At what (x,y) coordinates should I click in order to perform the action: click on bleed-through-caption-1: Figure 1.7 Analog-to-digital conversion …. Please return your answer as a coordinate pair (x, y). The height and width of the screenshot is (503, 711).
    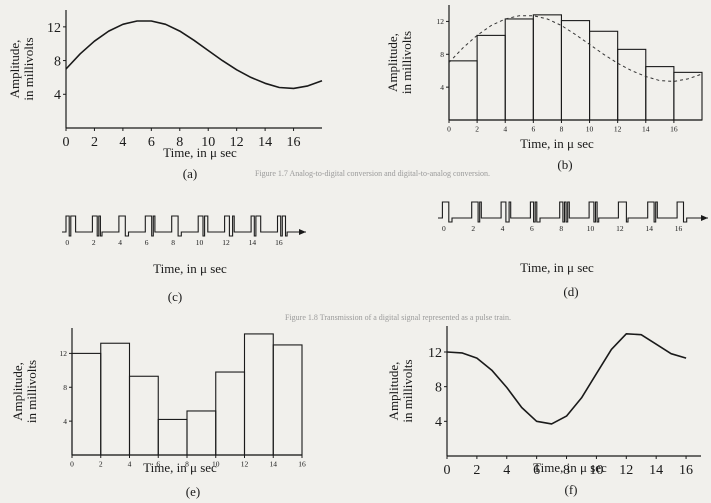
    Looking at the image, I should click on (372, 173).